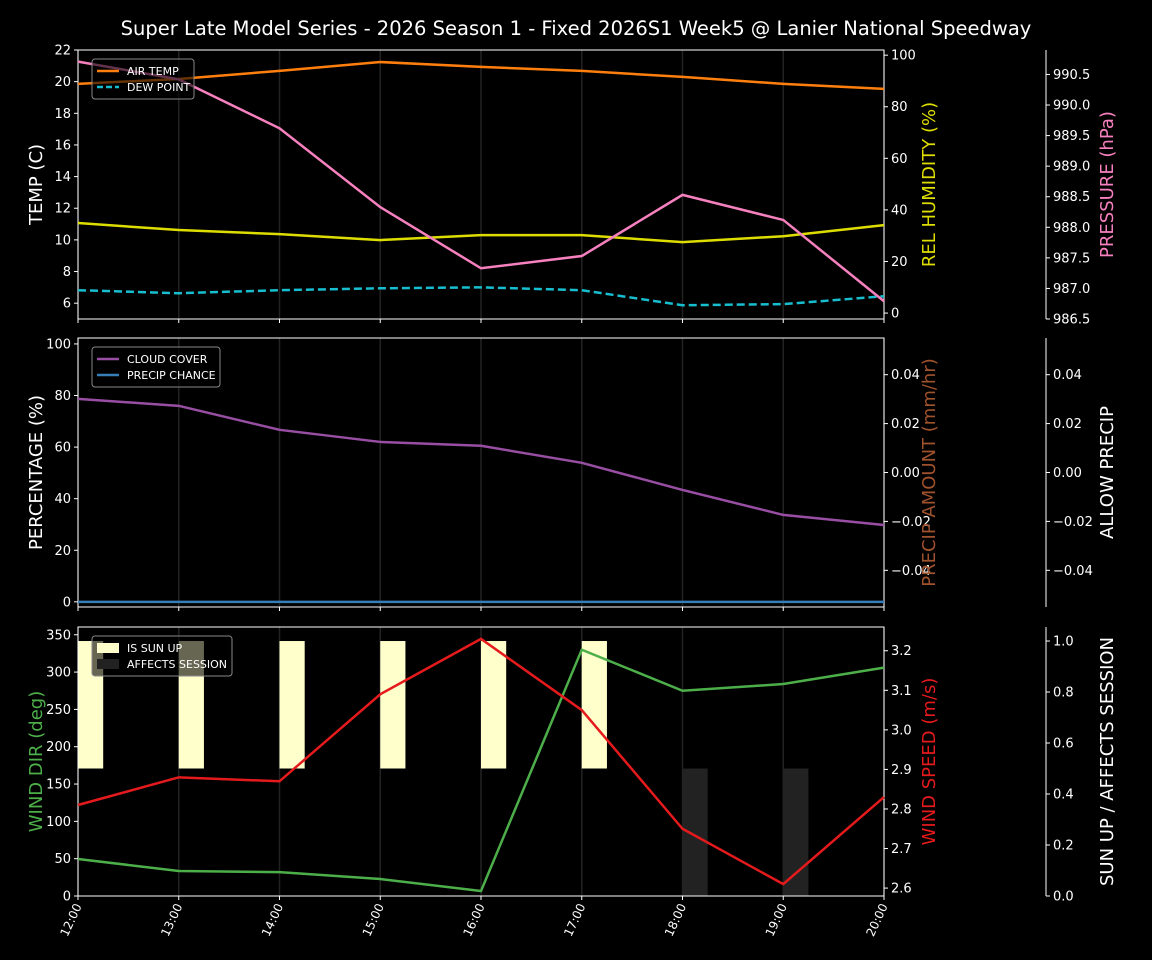  I want to click on axis-label: WIND SPEED (m/s), so click(929, 762).